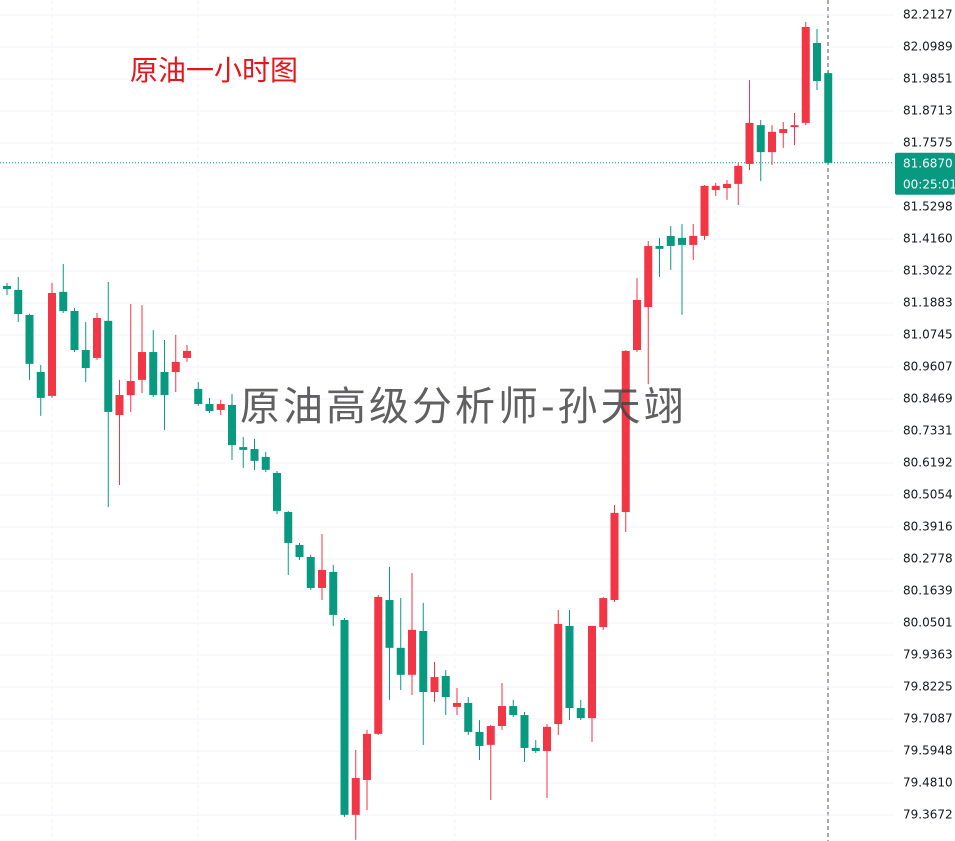 This screenshot has height=841, width=955. I want to click on y-tick-label: 79.9363, so click(928, 655).